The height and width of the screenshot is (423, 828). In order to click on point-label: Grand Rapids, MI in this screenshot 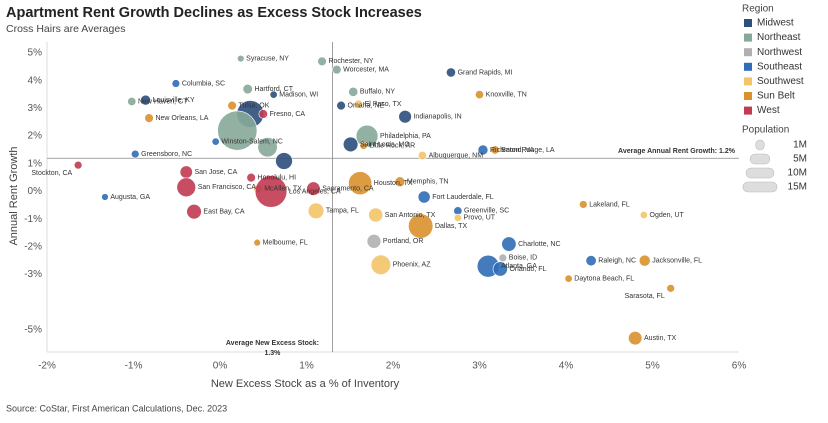, I will do `click(485, 72)`.